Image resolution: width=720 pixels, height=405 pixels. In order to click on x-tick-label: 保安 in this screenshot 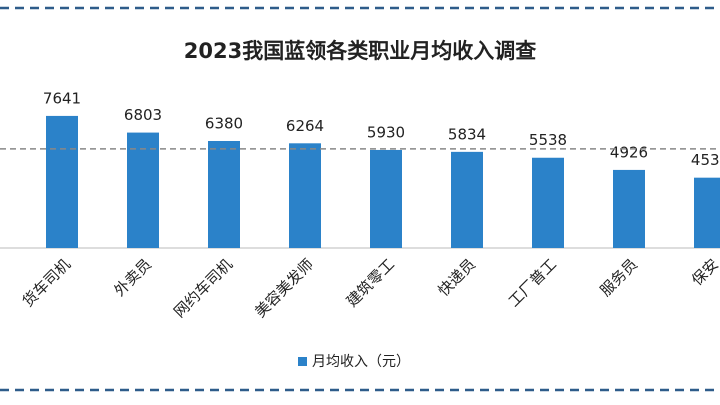, I will do `click(704, 272)`.